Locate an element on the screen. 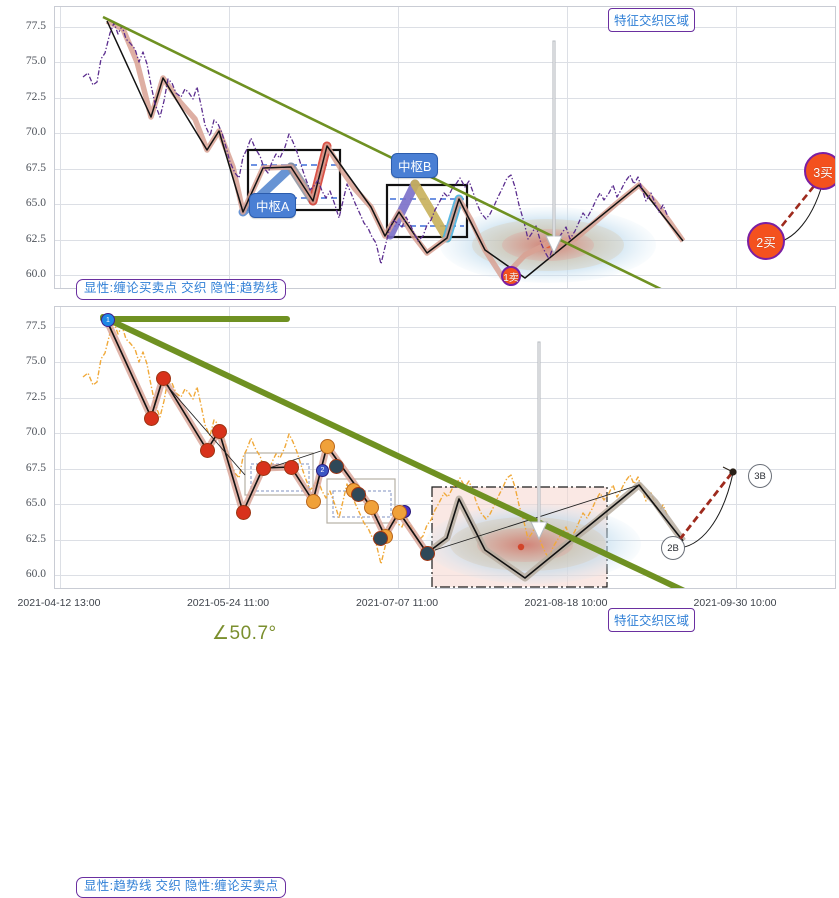 The image size is (839, 898). feature-zone-arrow-top is located at coordinates (554, 147).